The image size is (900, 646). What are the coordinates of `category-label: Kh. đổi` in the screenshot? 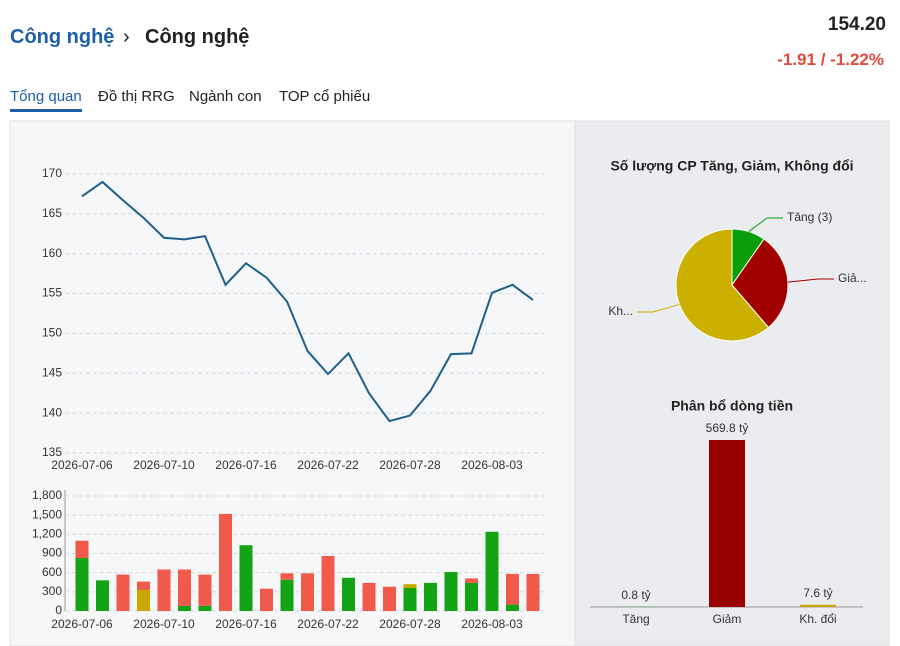 It's located at (817, 619).